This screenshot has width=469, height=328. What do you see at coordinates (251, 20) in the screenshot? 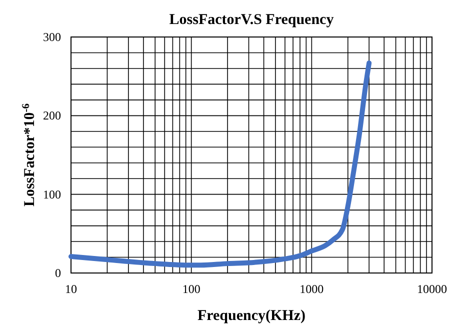
I see `chart-title: LossFactorV.S Frequency` at bounding box center [251, 20].